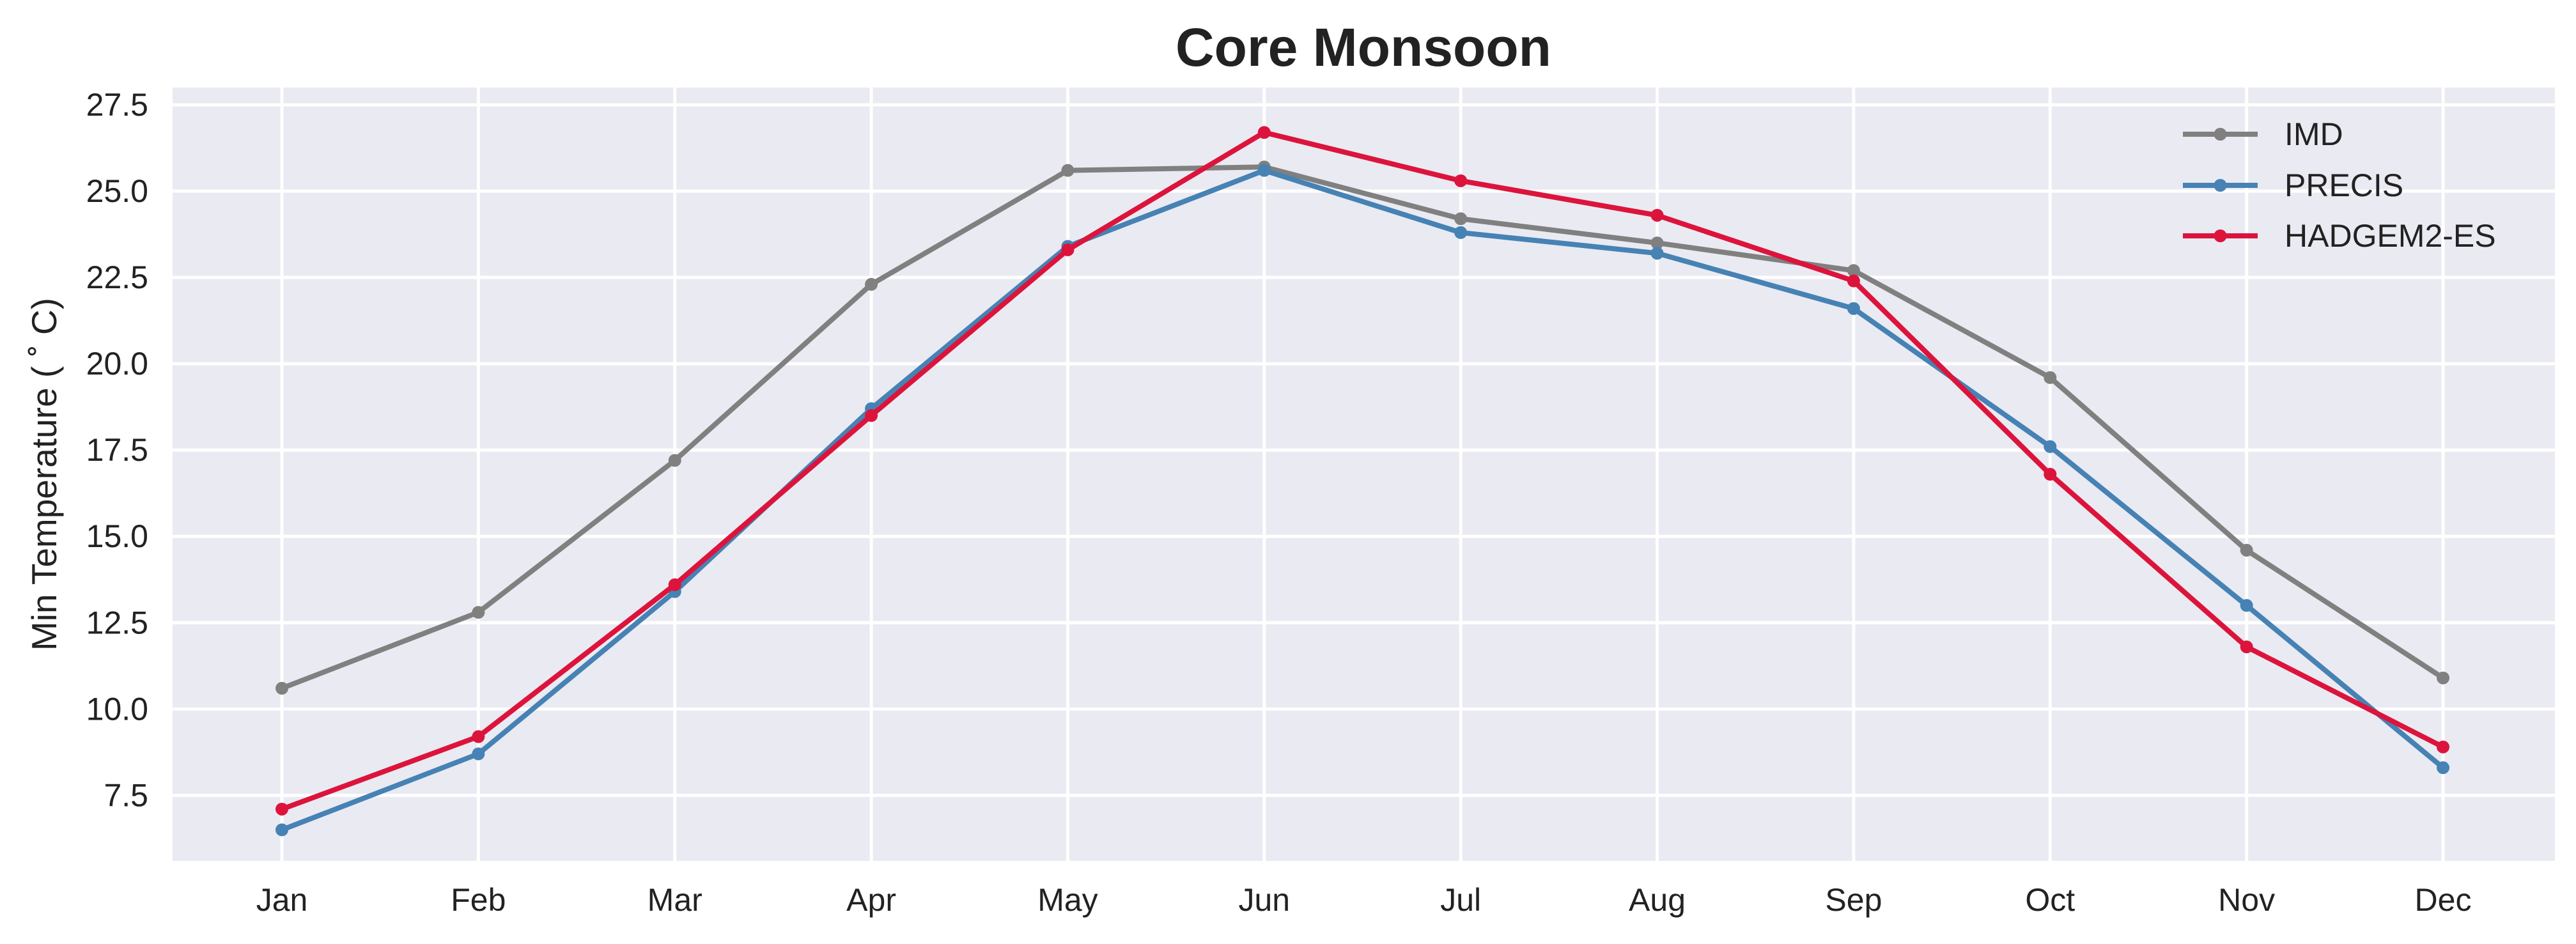  What do you see at coordinates (117, 277) in the screenshot?
I see `y-tick-label: 22.5` at bounding box center [117, 277].